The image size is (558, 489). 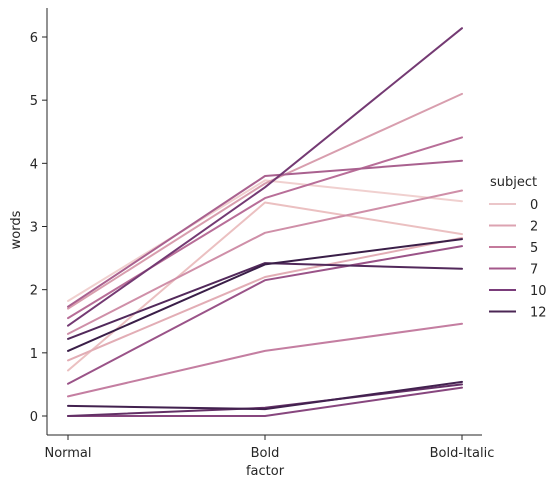 What do you see at coordinates (34, 291) in the screenshot?
I see `y-tick-label: 2` at bounding box center [34, 291].